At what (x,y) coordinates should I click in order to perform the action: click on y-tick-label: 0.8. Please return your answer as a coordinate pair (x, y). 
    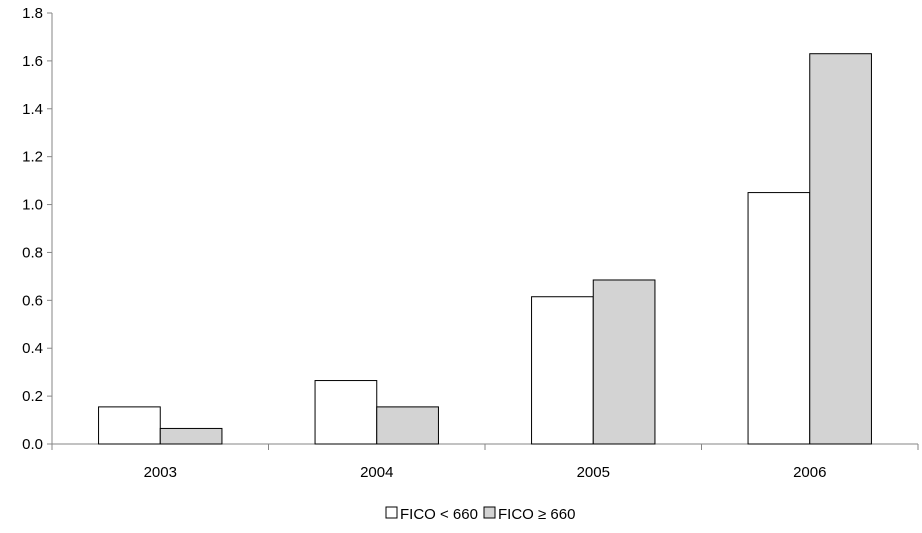
    Looking at the image, I should click on (32, 252).